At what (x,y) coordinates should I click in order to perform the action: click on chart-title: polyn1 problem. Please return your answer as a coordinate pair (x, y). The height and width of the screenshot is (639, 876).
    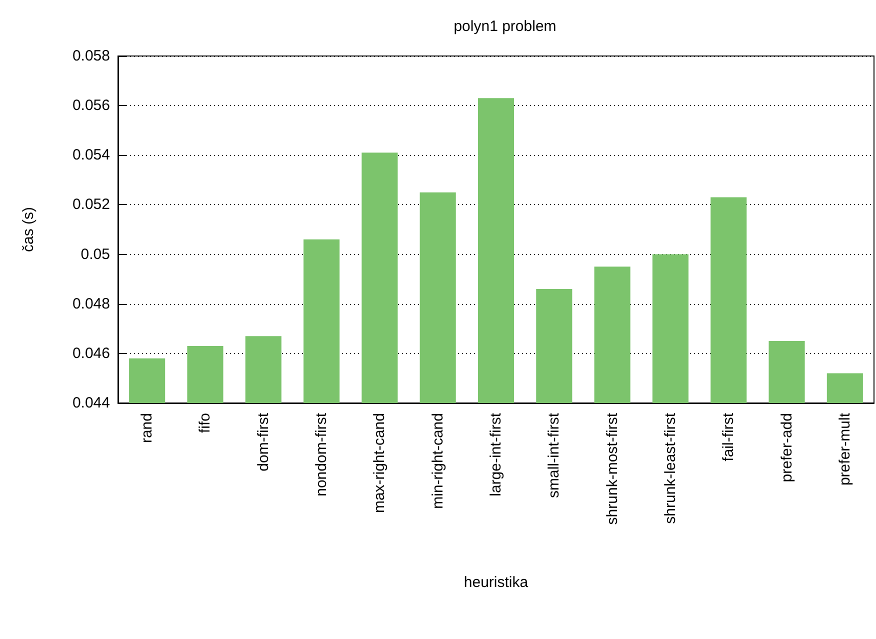
    Looking at the image, I should click on (505, 26).